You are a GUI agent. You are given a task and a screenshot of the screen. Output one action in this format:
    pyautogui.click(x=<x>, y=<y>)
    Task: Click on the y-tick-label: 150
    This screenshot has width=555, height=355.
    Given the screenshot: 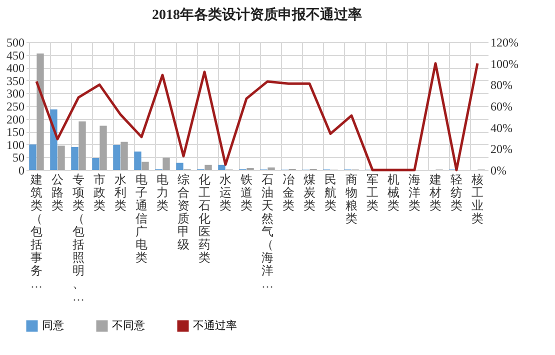 What is the action you would take?
    pyautogui.click(x=15, y=132)
    